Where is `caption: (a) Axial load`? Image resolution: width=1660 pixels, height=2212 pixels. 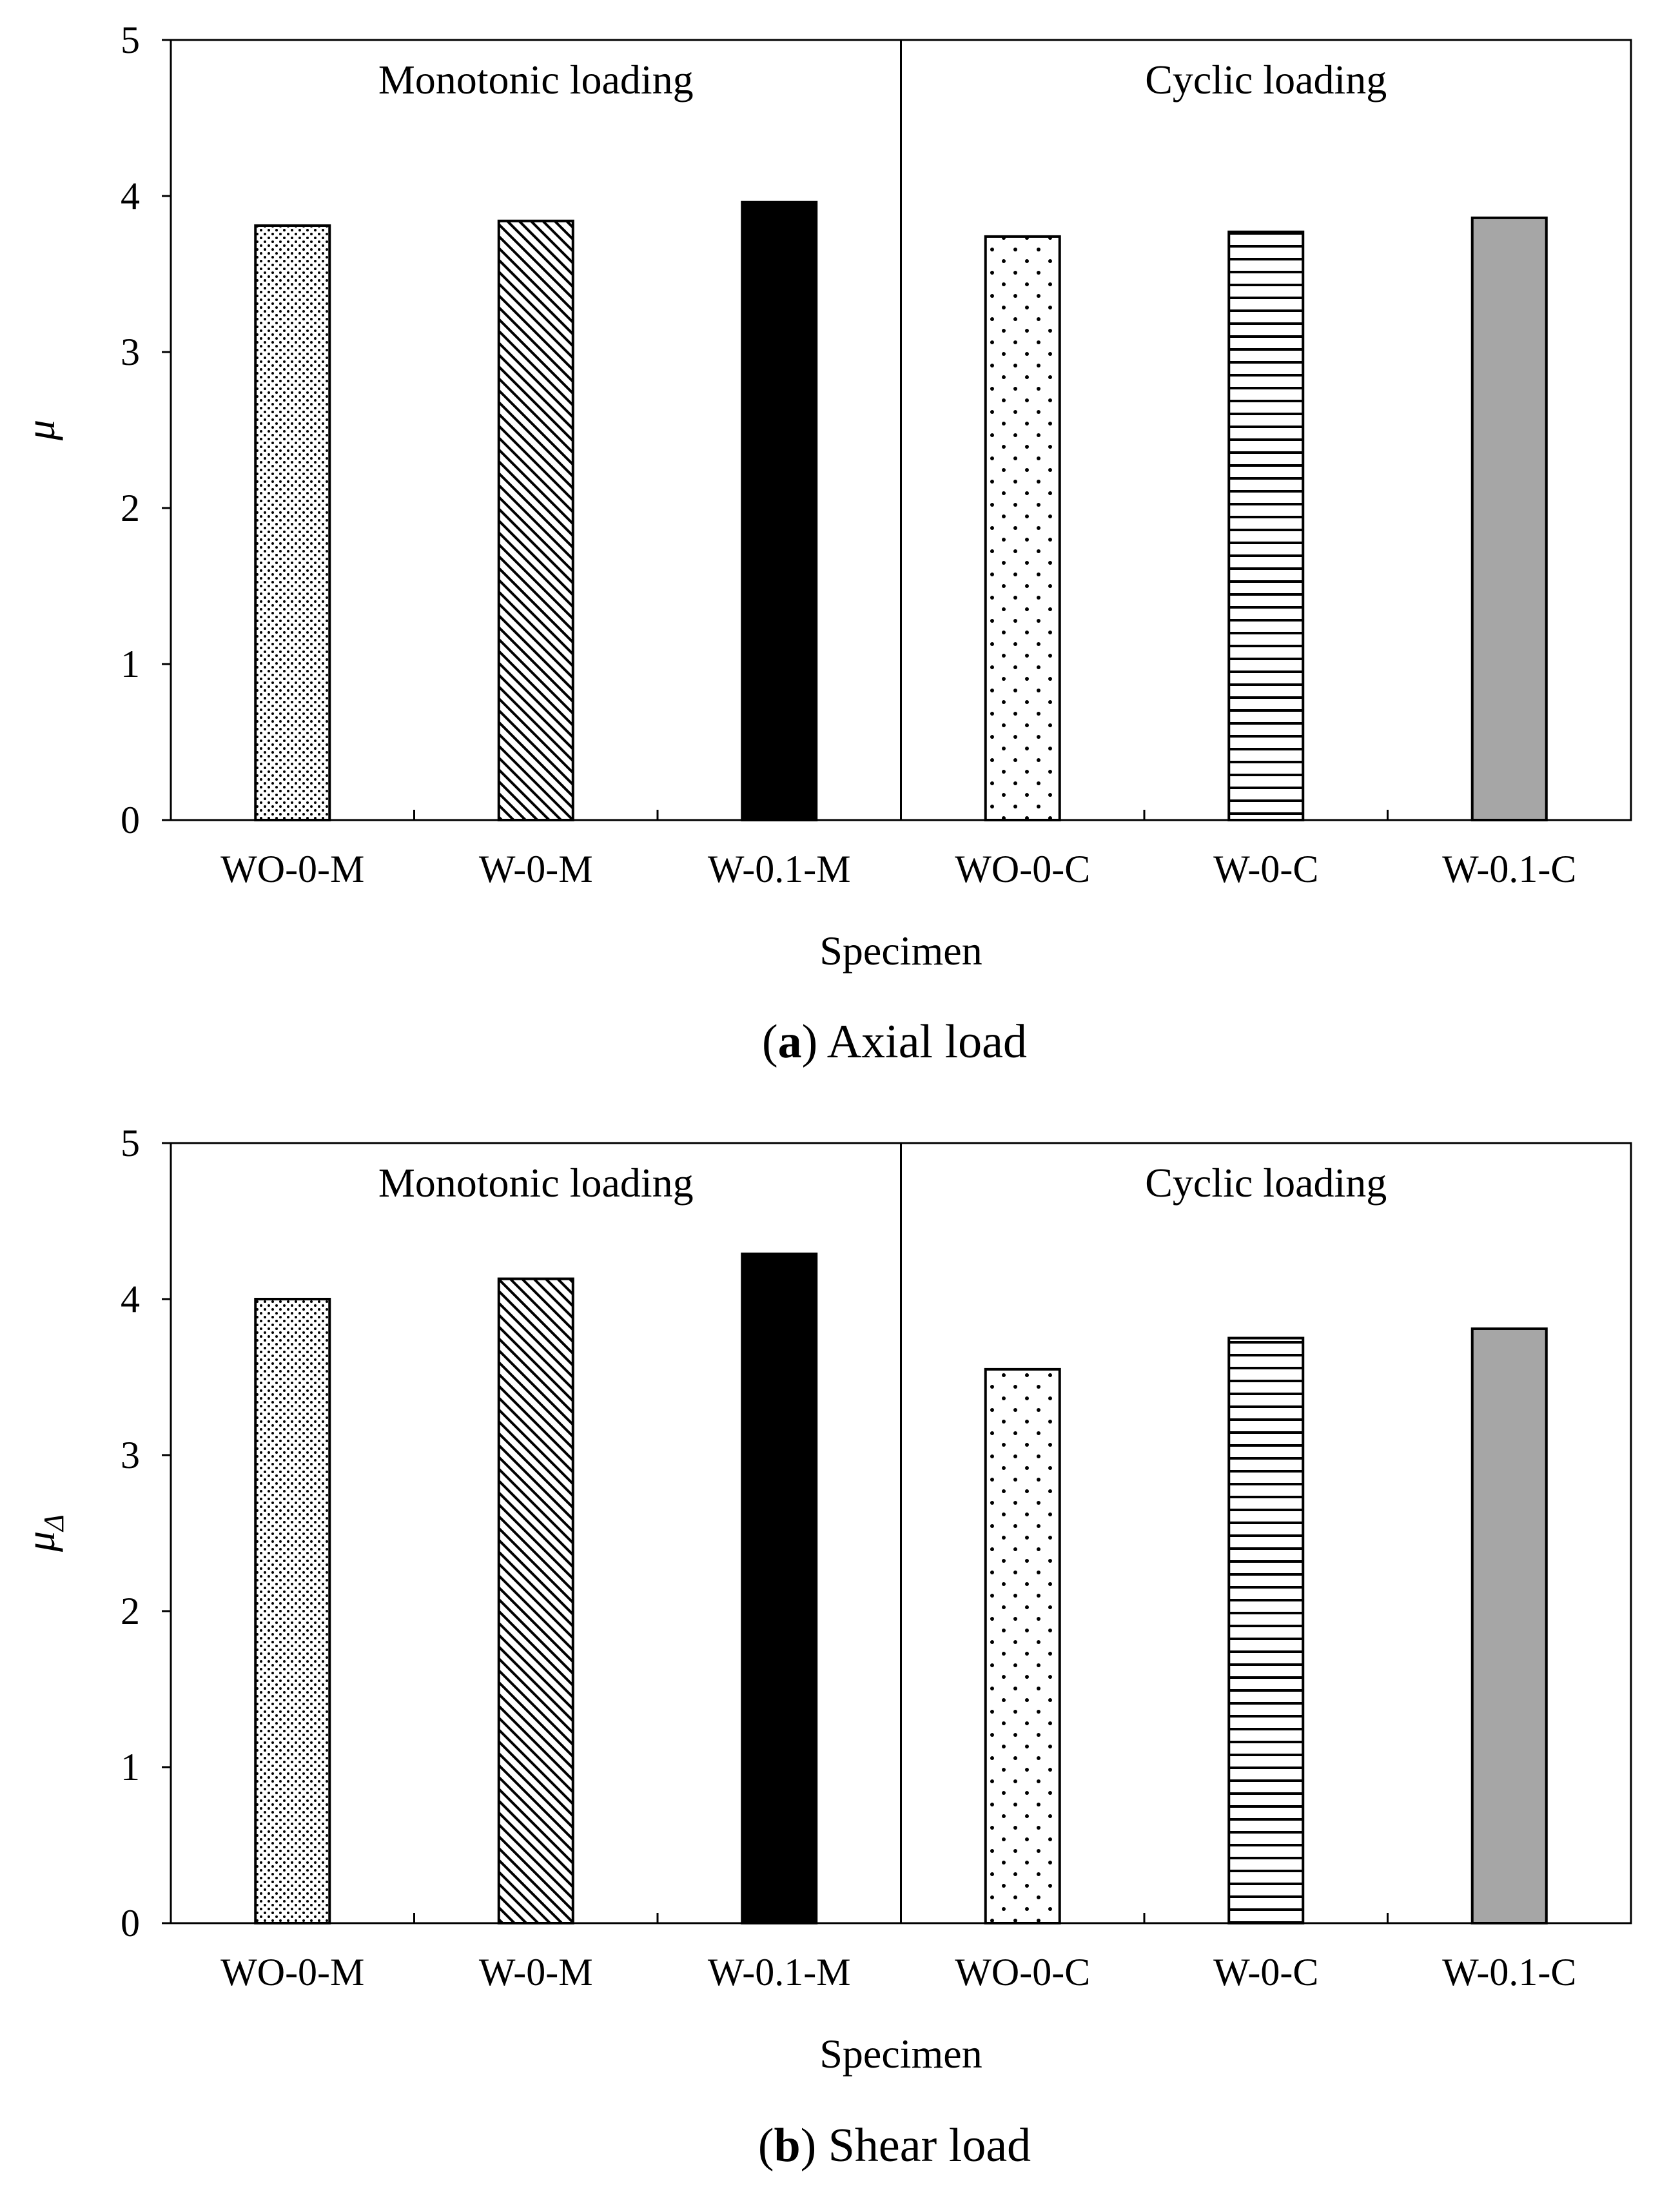
caption: (a) Axial load is located at coordinates (894, 1041).